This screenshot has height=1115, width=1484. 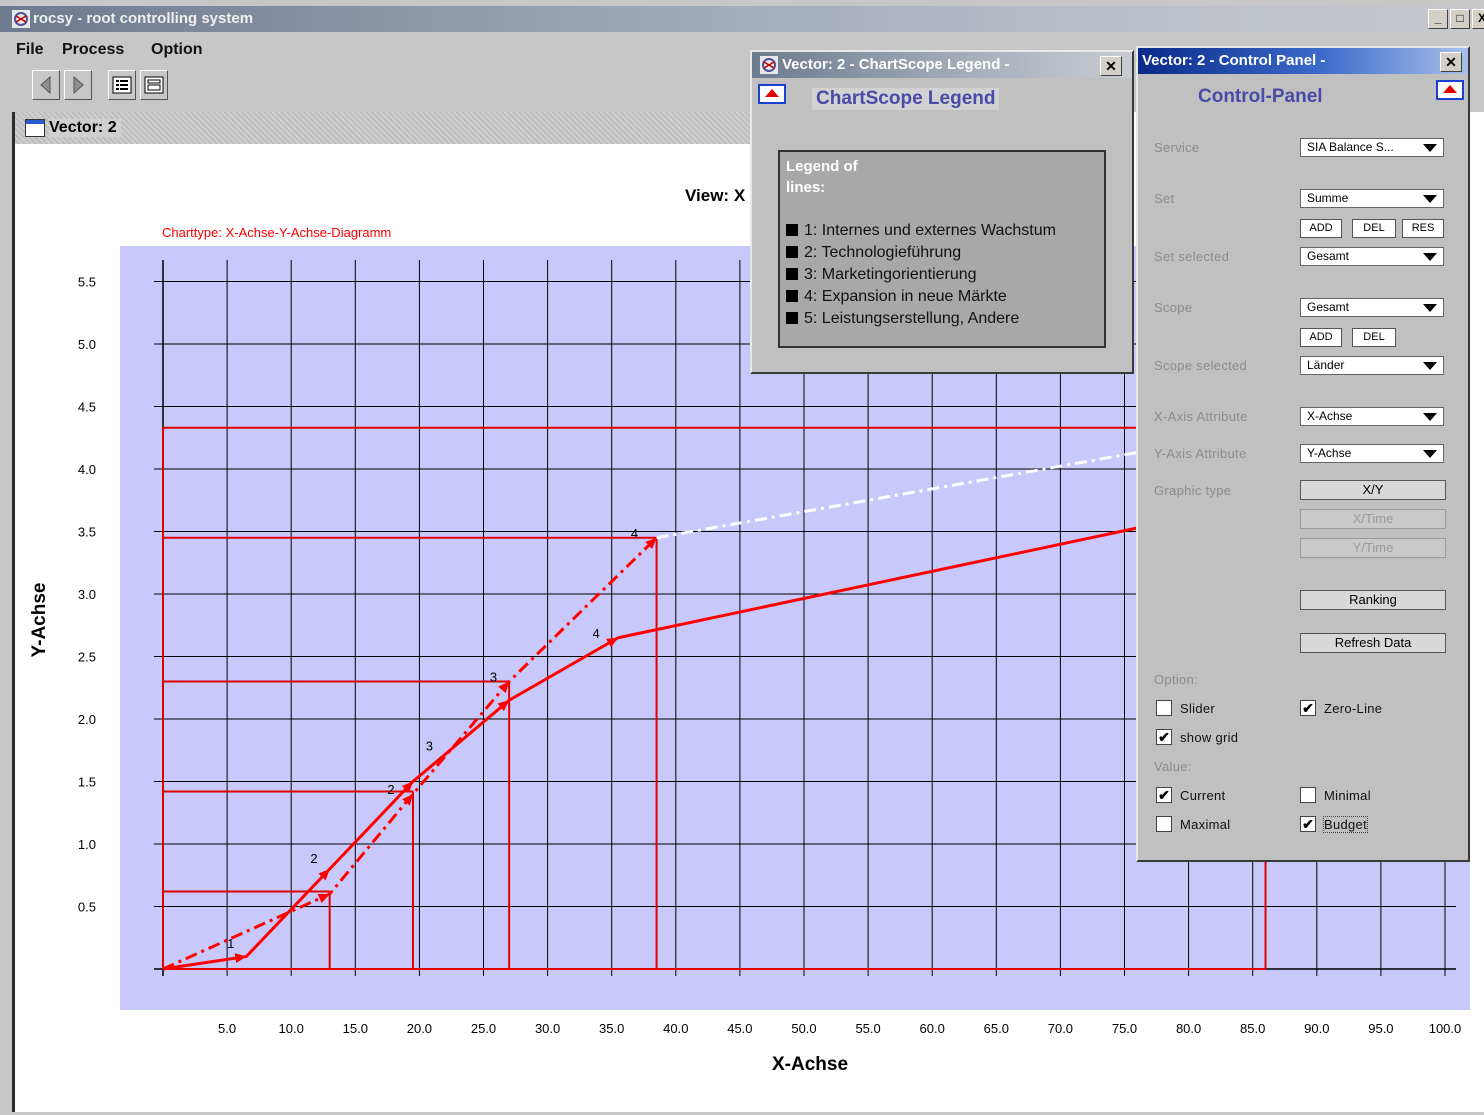 What do you see at coordinates (1205, 824) in the screenshot?
I see `maximal-checkbox-label: Maximal` at bounding box center [1205, 824].